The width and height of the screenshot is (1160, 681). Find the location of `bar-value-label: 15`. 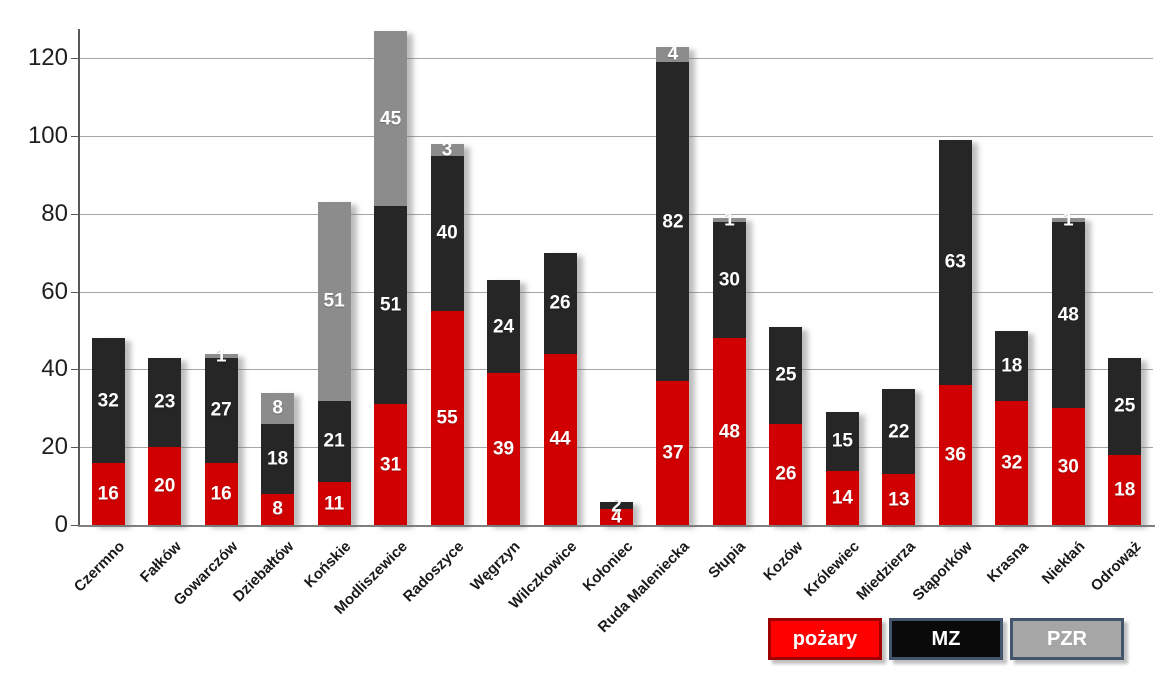

bar-value-label: 15 is located at coordinates (842, 441).